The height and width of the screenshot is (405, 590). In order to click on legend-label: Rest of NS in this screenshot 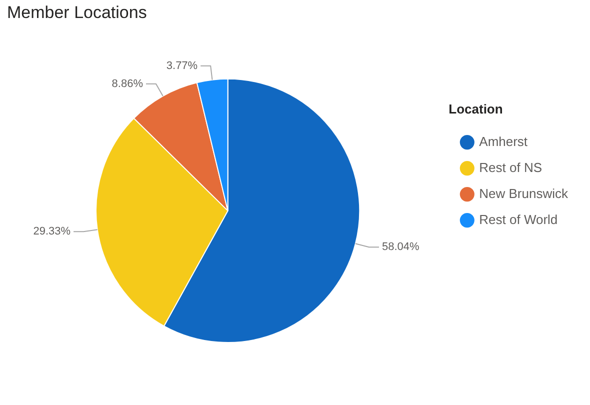, I will do `click(510, 167)`.